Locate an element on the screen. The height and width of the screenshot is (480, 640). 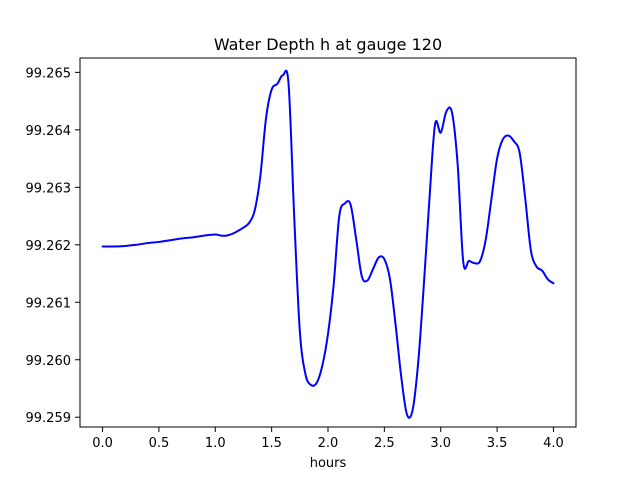
y-tick-label: 99.259 is located at coordinates (49, 418).